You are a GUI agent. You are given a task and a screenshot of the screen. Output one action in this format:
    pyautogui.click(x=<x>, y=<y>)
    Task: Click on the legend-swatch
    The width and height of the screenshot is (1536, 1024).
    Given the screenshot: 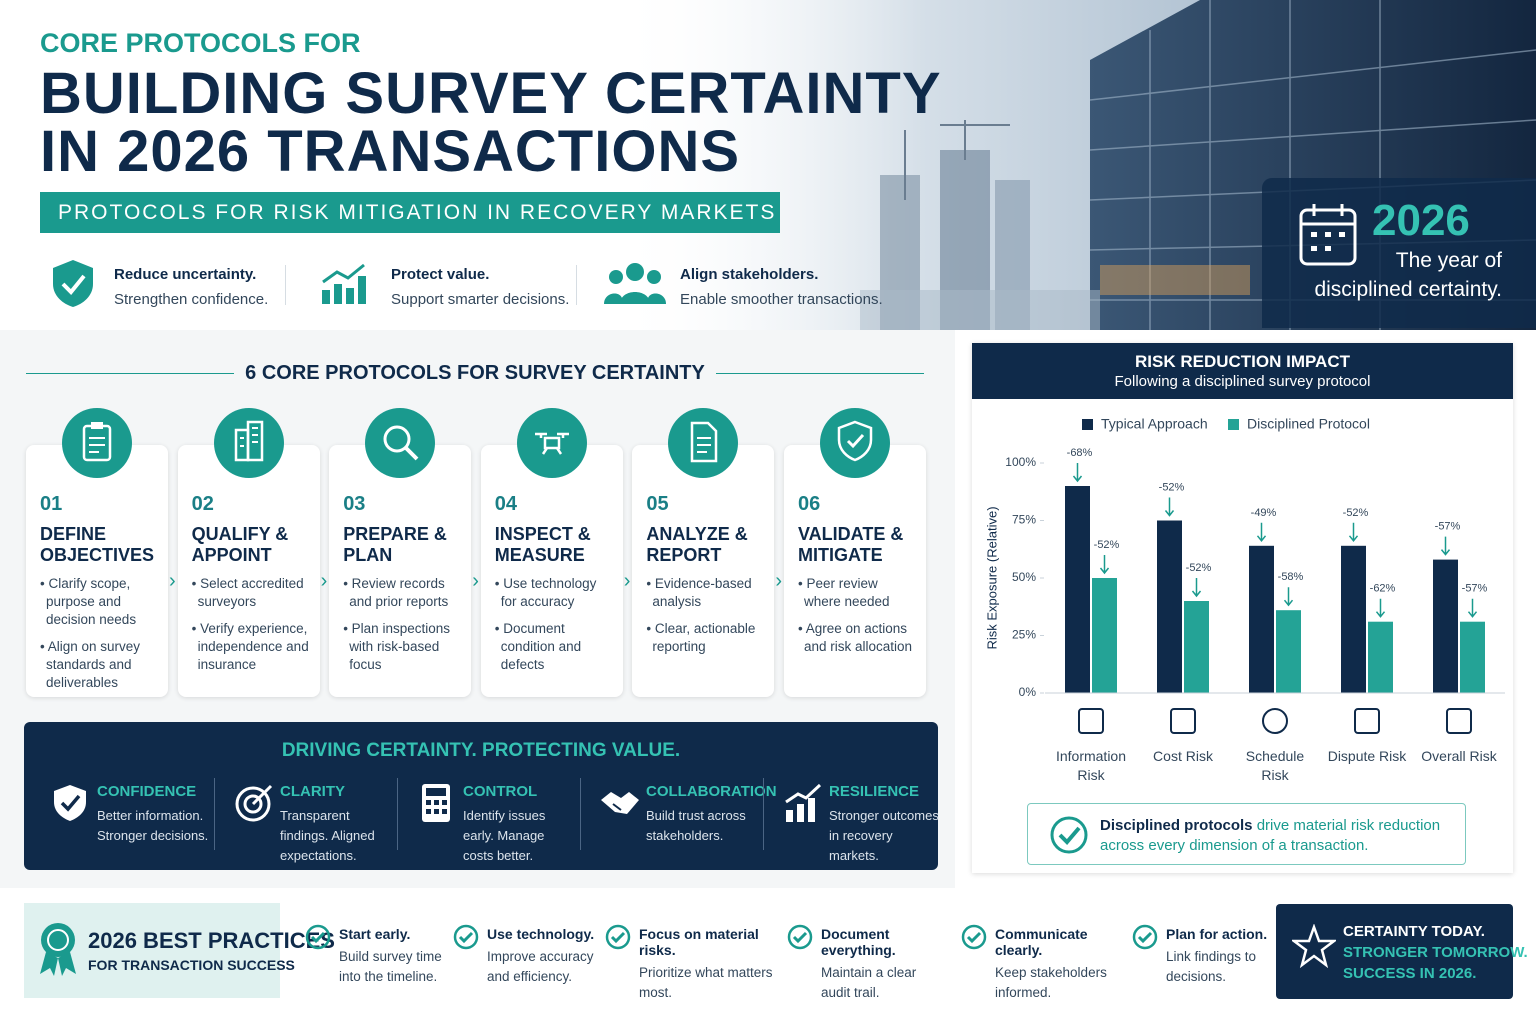 What is the action you would take?
    pyautogui.click(x=1087, y=424)
    